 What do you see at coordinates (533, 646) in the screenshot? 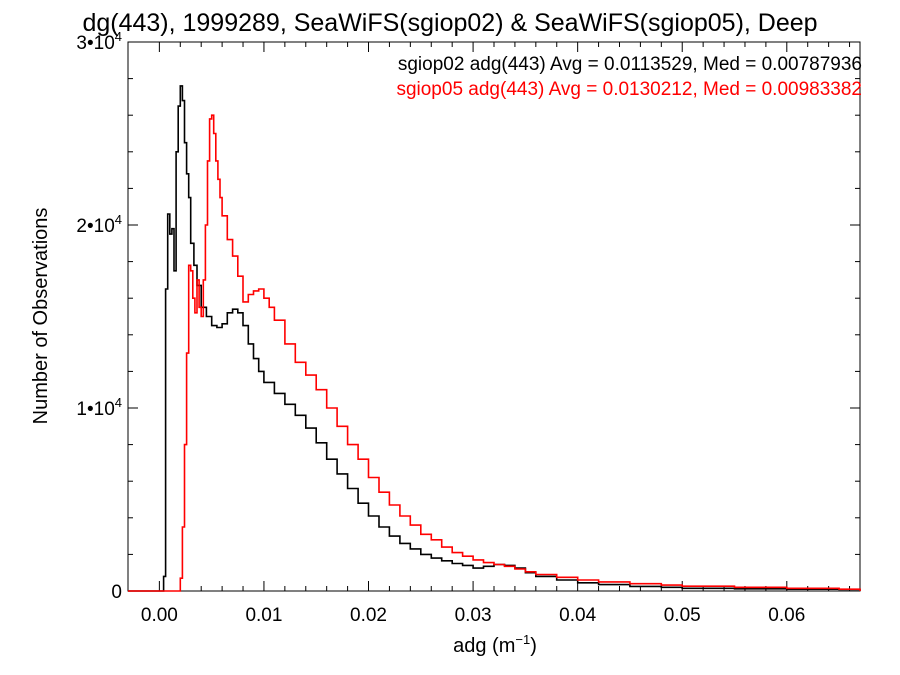
I see `x-axis-label-close: )` at bounding box center [533, 646].